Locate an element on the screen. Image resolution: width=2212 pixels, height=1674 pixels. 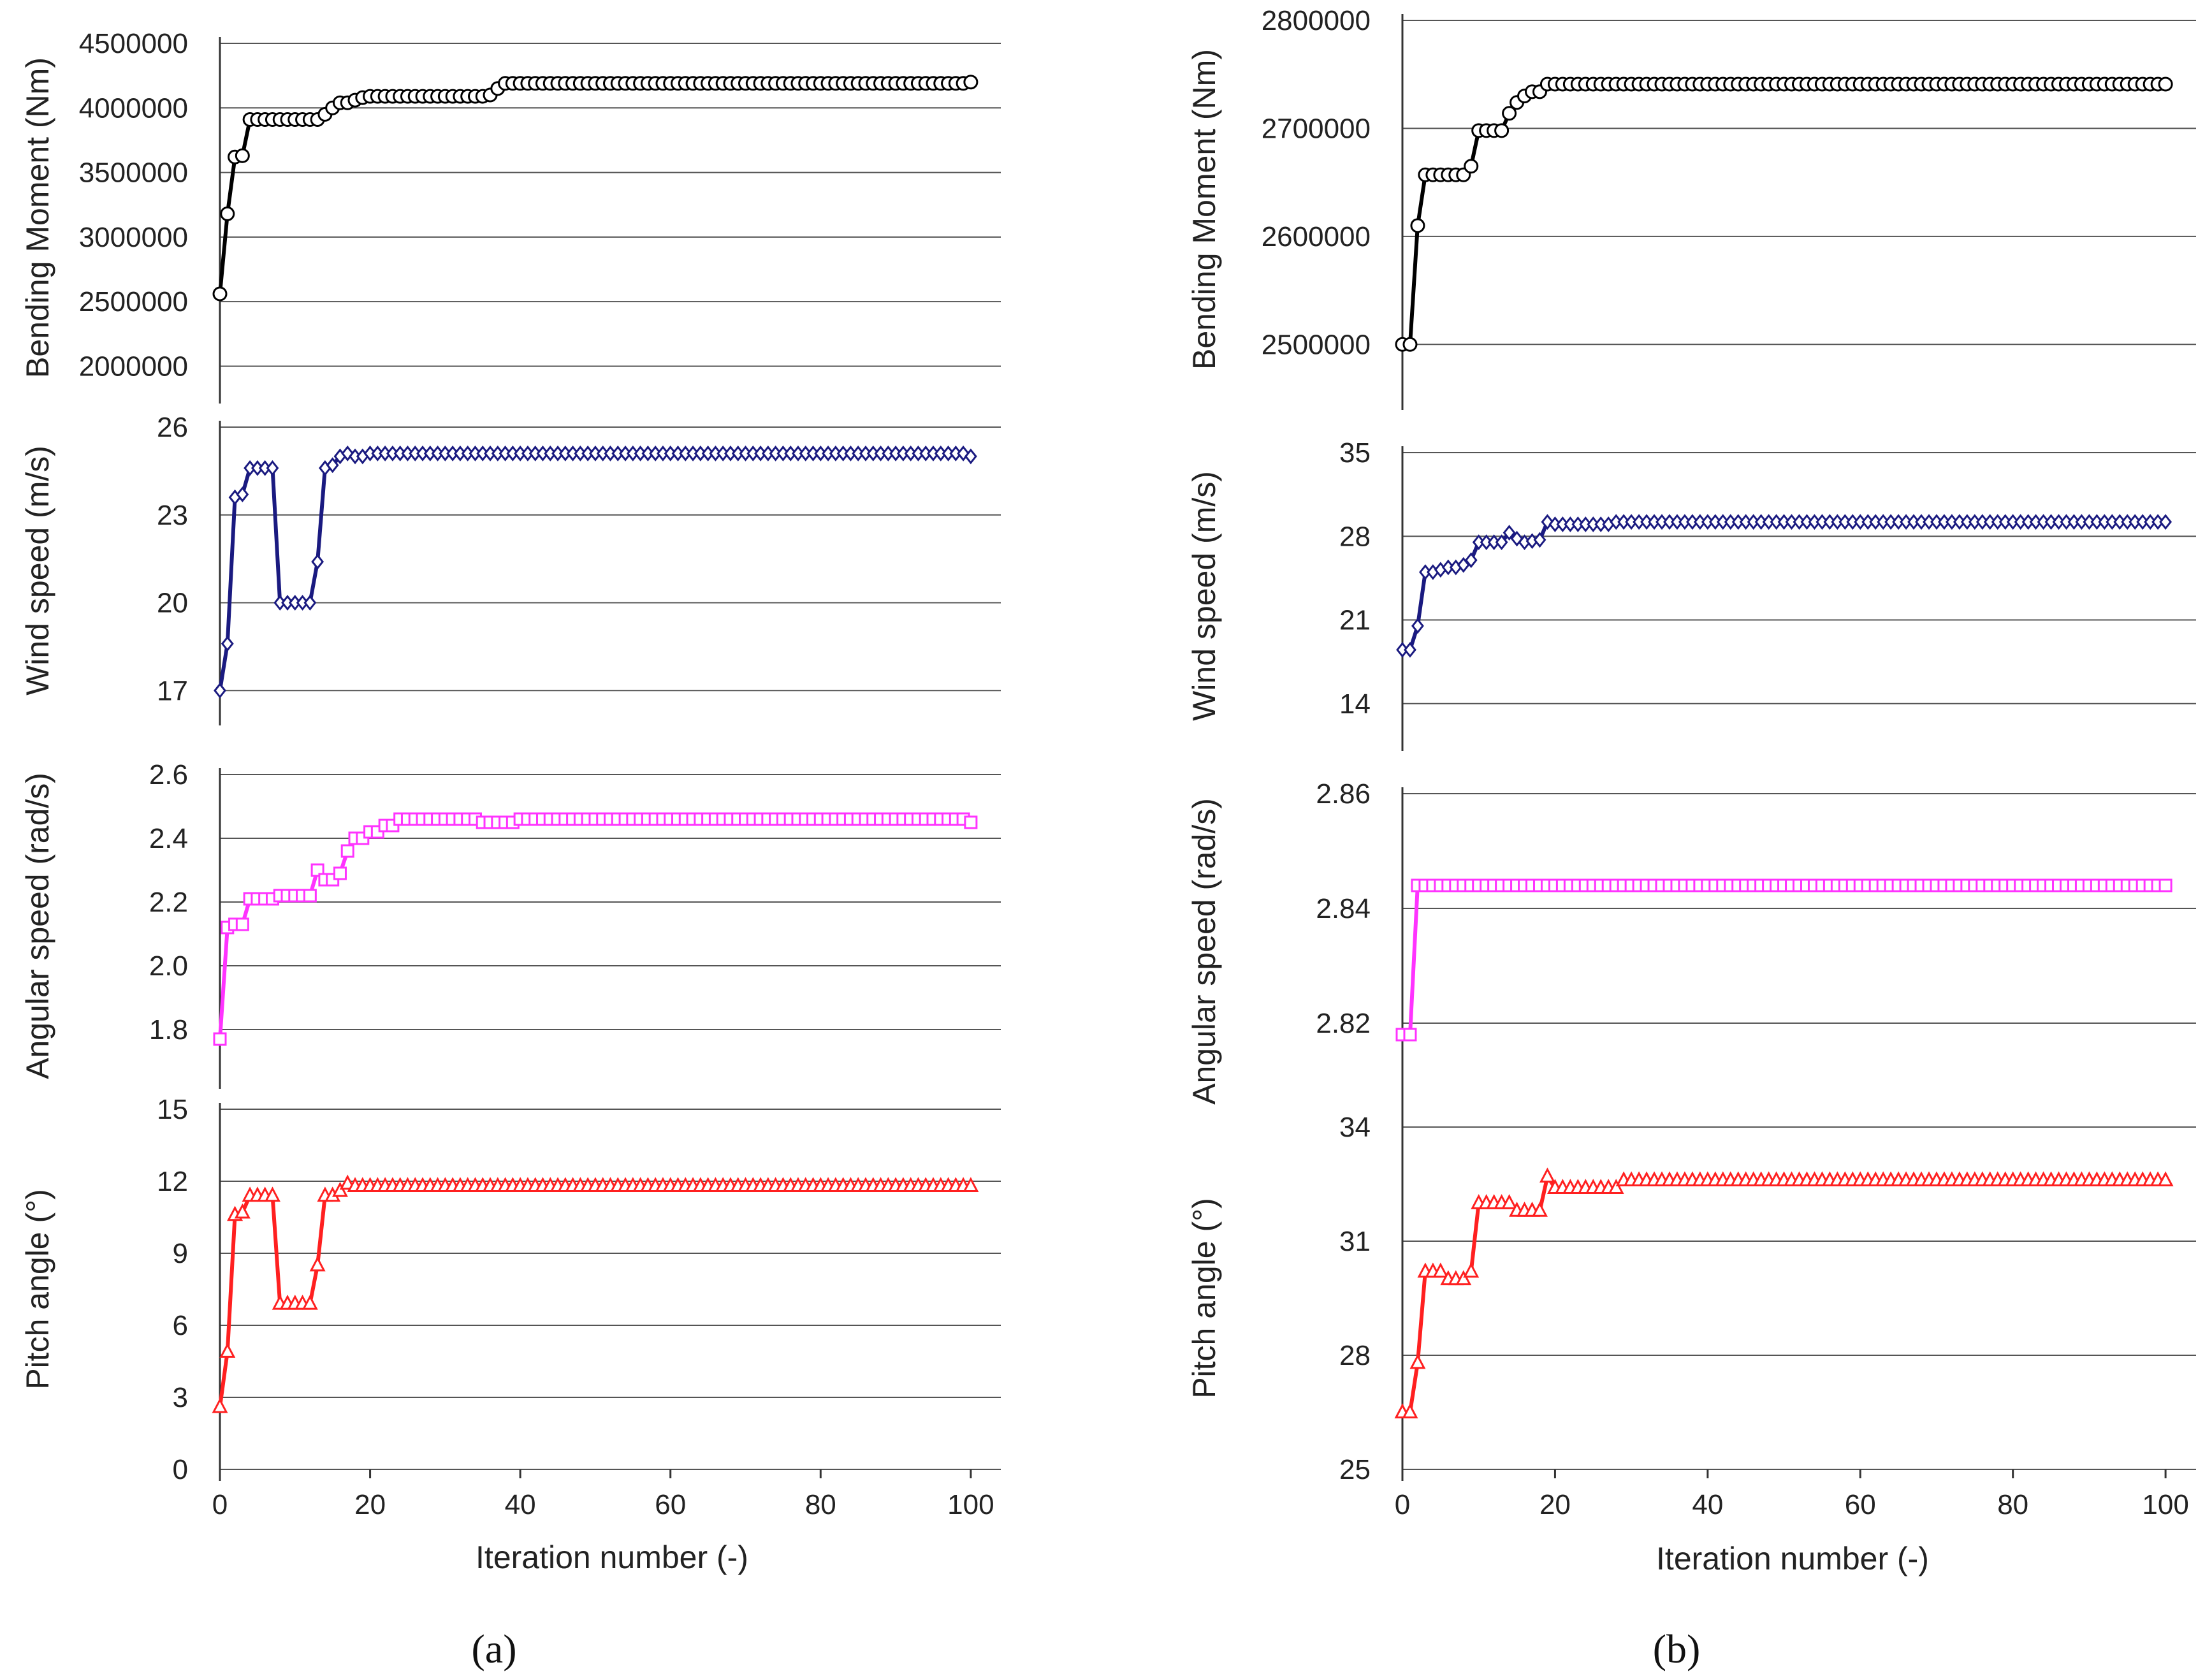
y-tick-label: 3000000 is located at coordinates (133, 237).